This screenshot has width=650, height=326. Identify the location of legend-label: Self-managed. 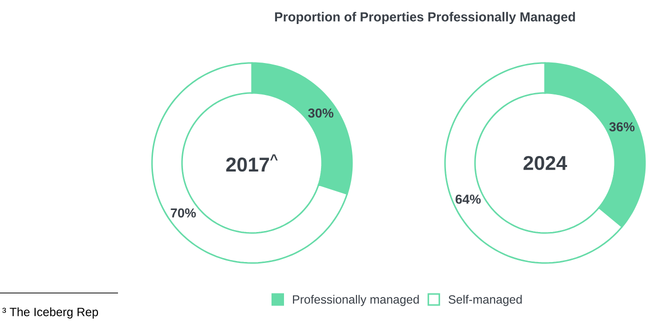
(485, 300).